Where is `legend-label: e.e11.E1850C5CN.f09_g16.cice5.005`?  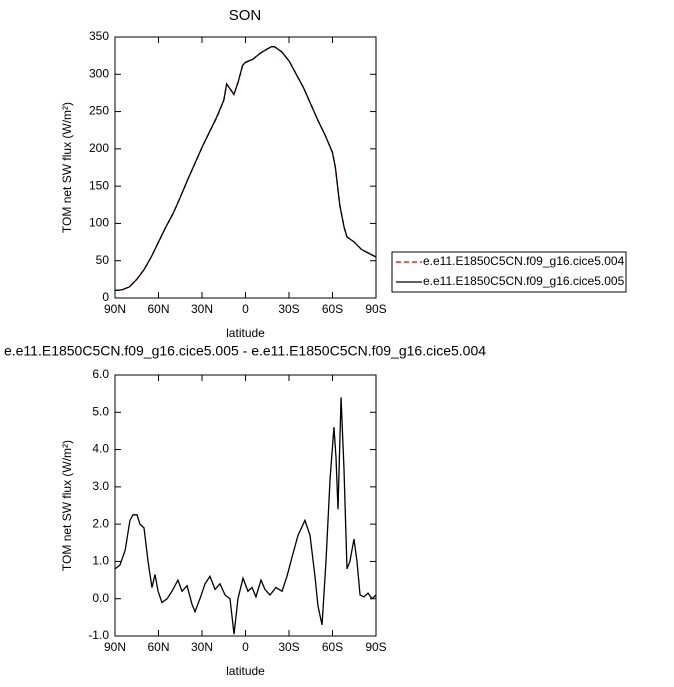 legend-label: e.e11.E1850C5CN.f09_g16.cice5.005 is located at coordinates (524, 281).